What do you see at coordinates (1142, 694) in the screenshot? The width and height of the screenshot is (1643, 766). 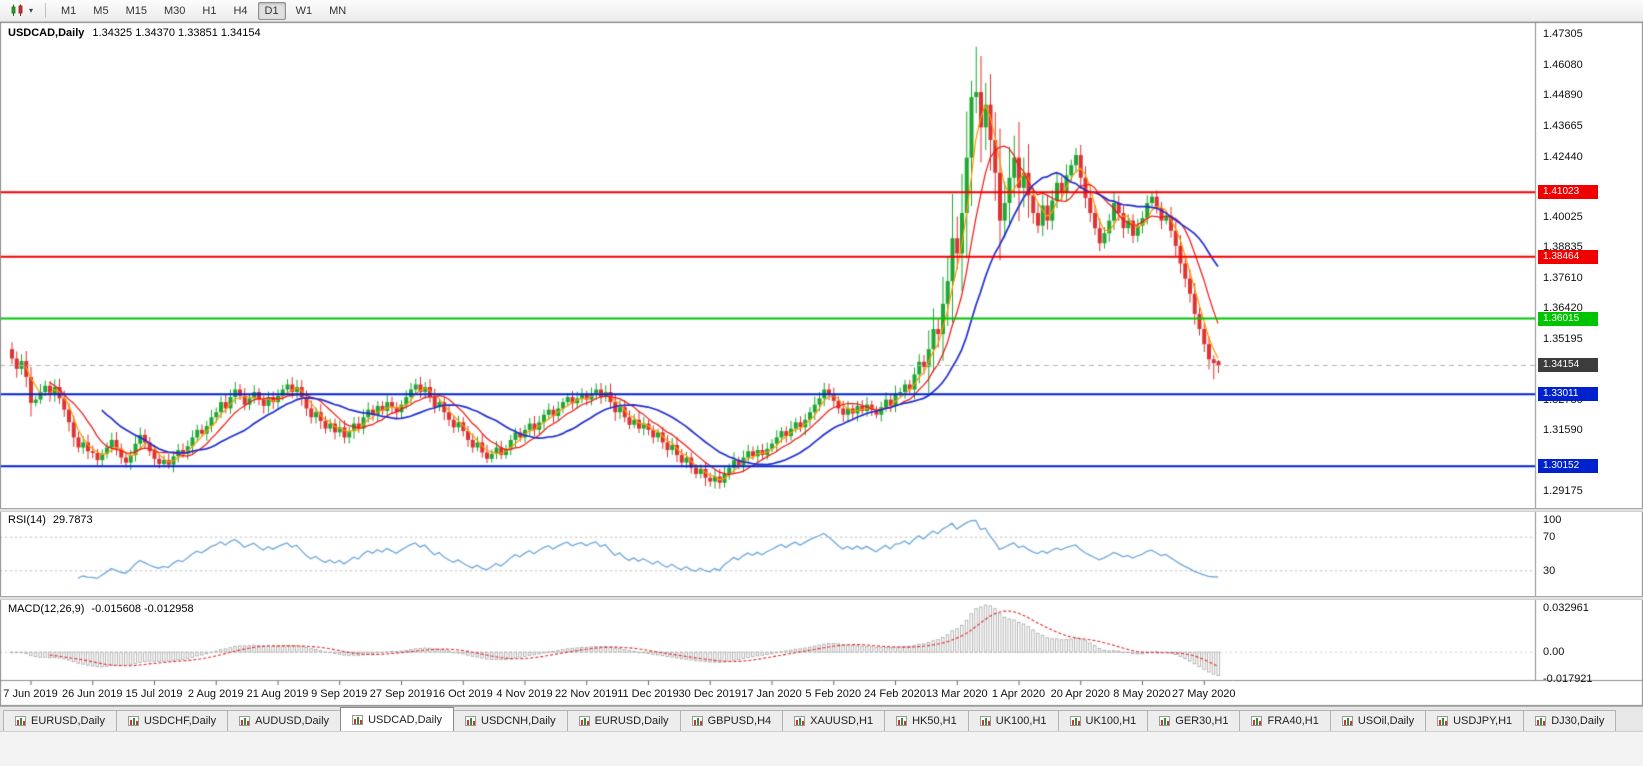 I see `date-axis-label: 8 May 2020` at bounding box center [1142, 694].